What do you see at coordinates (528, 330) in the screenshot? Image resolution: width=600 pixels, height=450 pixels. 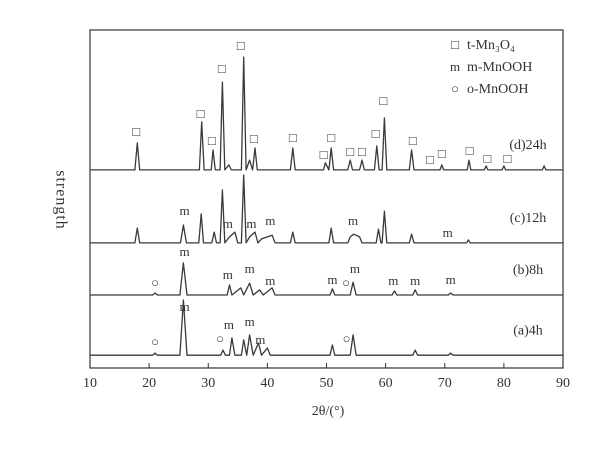 I see `series-label: (a)4h` at bounding box center [528, 330].